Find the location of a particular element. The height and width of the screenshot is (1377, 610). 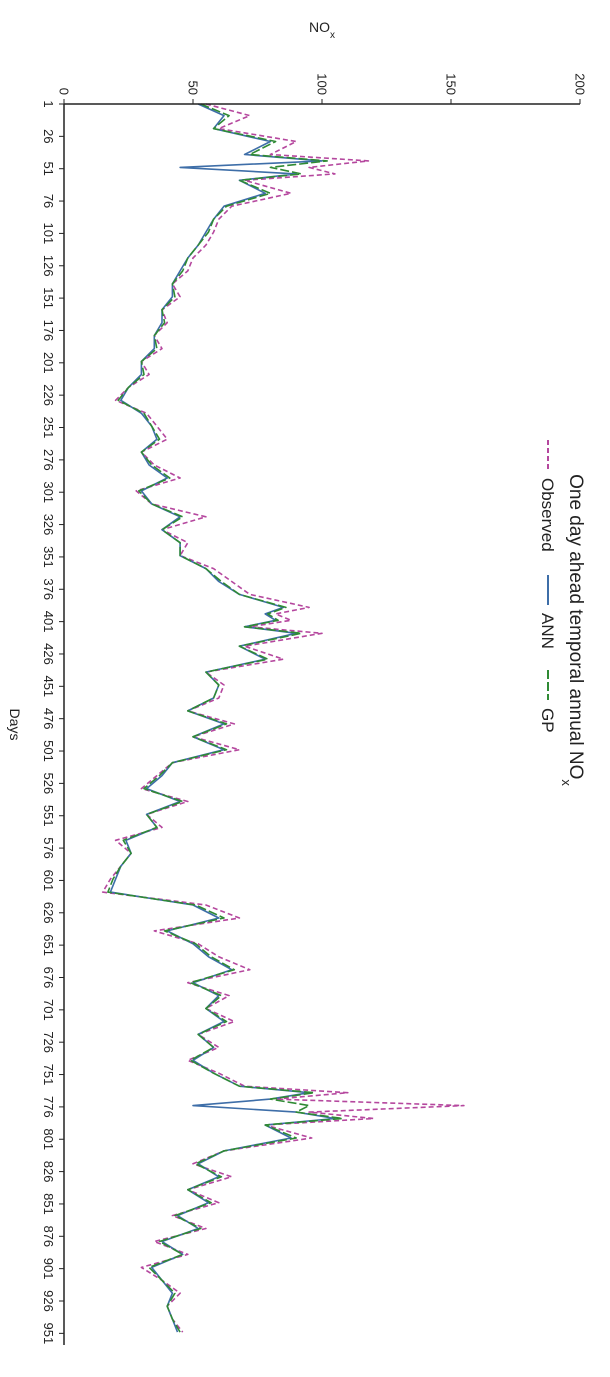

y-tick-label: 0 is located at coordinates (64, 91).